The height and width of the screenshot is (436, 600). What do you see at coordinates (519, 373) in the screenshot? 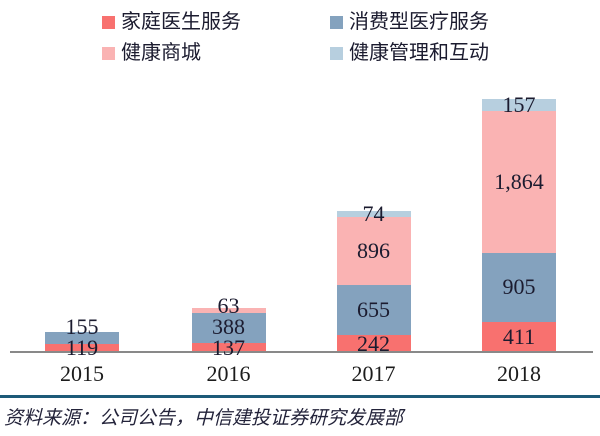
I see `x-axis-tick-label-2018: 2018` at bounding box center [519, 373].